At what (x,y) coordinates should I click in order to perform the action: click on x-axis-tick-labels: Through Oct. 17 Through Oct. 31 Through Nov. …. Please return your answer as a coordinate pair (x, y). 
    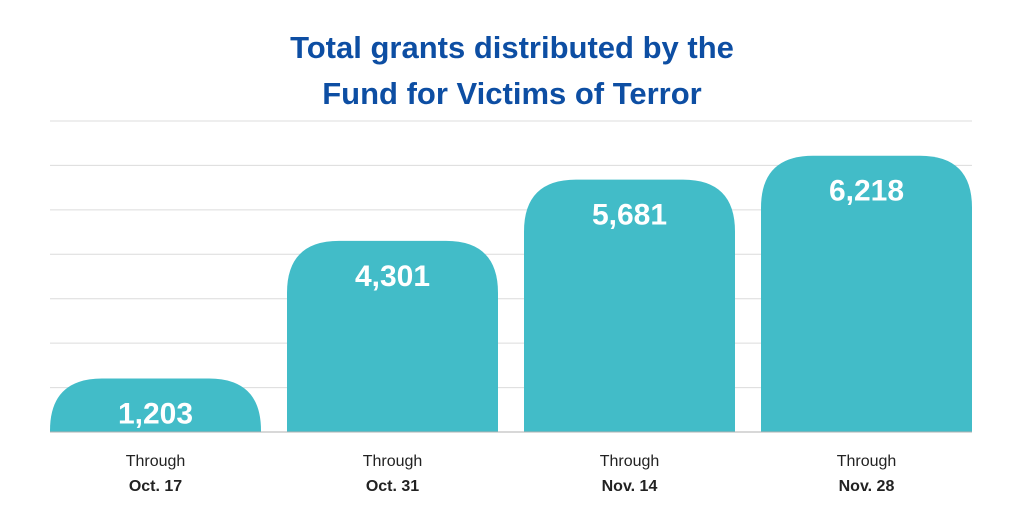
    Looking at the image, I should click on (511, 474).